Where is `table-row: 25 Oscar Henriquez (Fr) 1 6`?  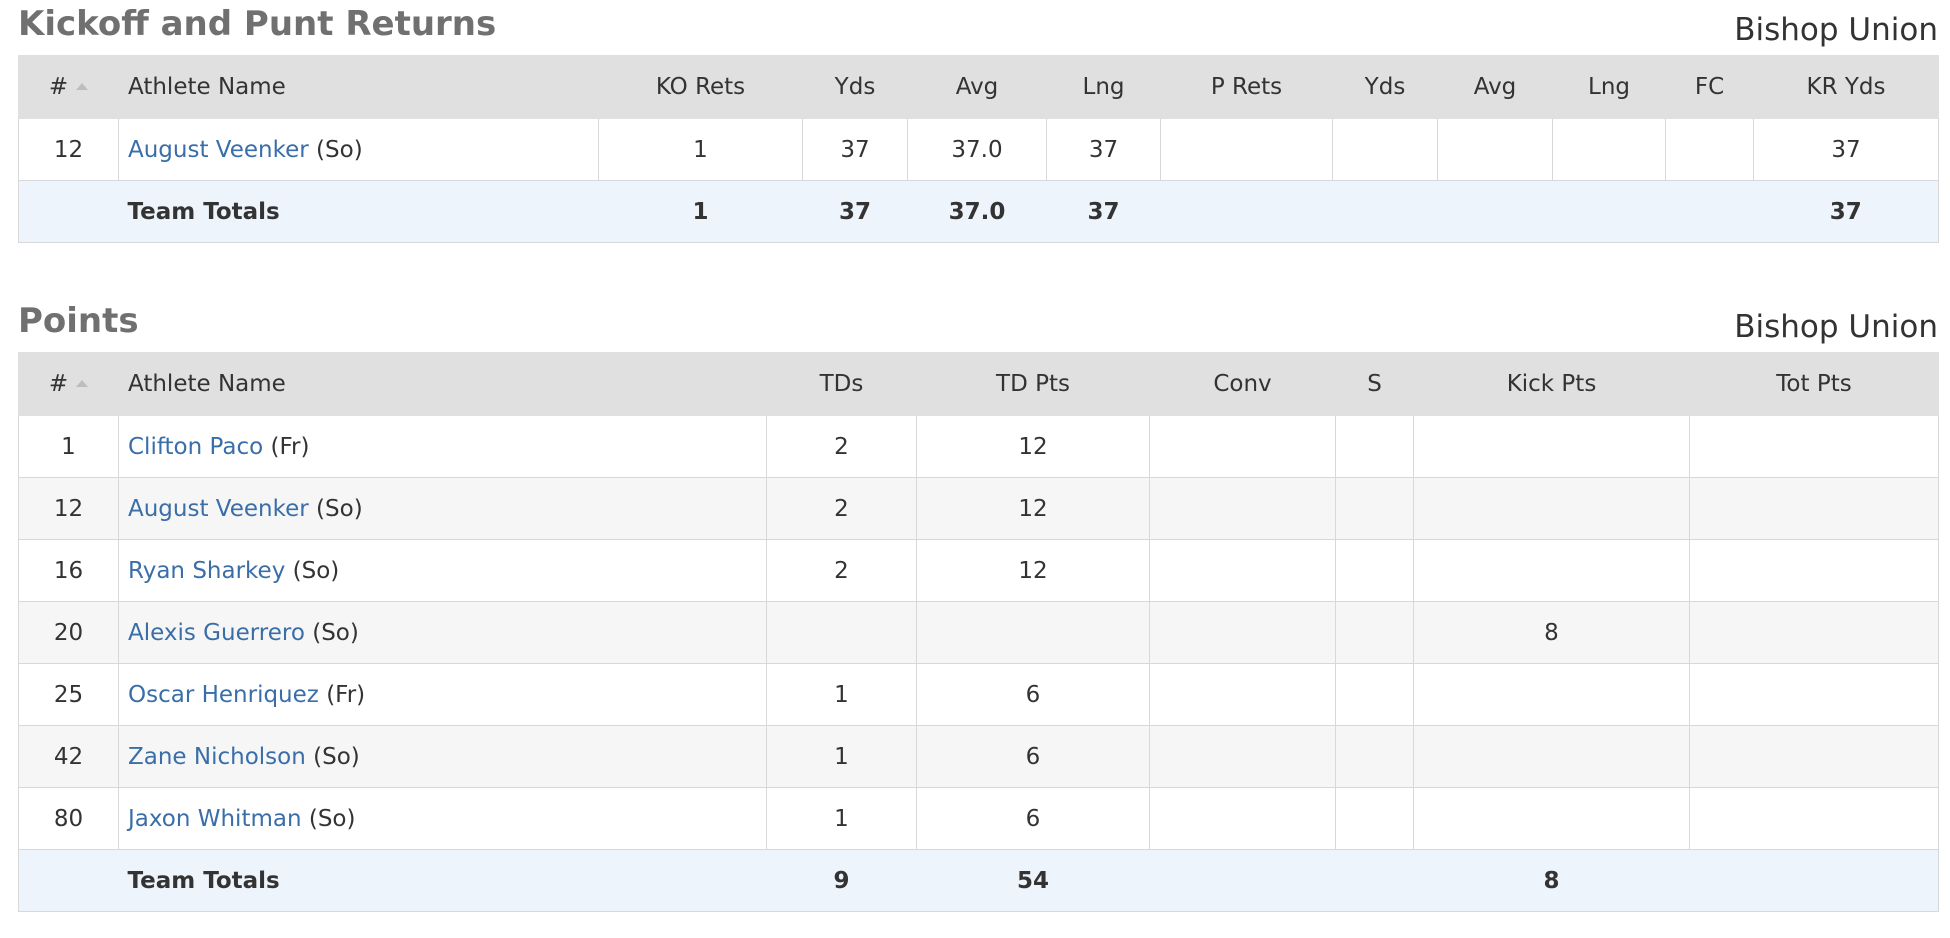 table-row: 25 Oscar Henriquez (Fr) 1 6 is located at coordinates (978, 694).